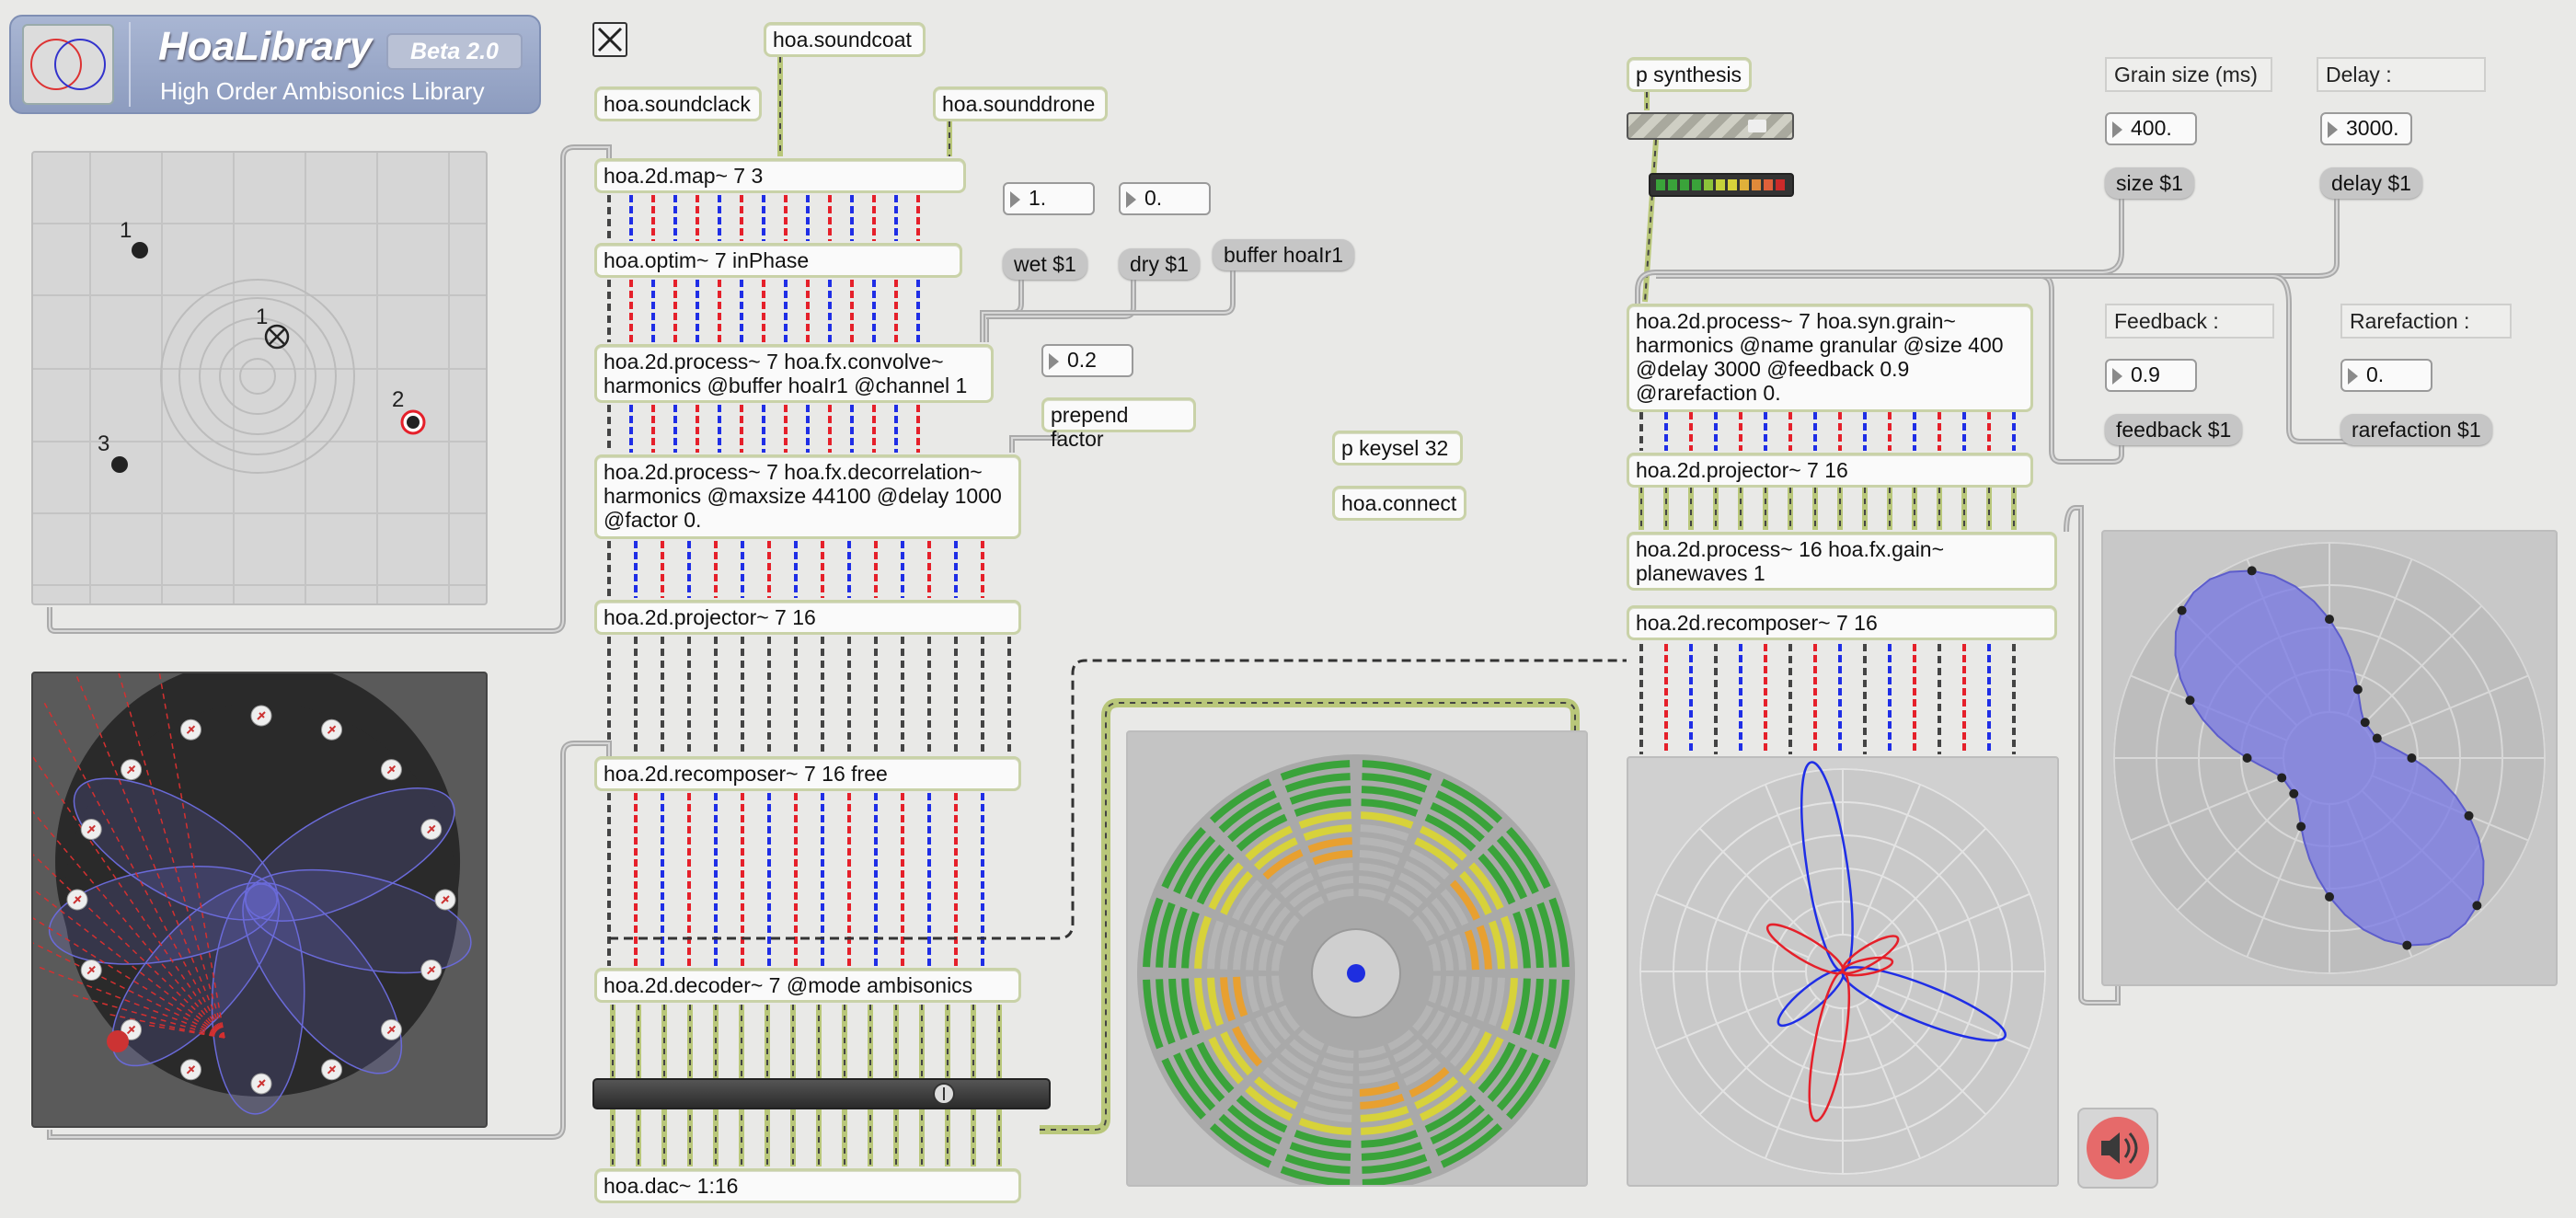 This screenshot has height=1218, width=2576. I want to click on dry-number: 0., so click(1165, 198).